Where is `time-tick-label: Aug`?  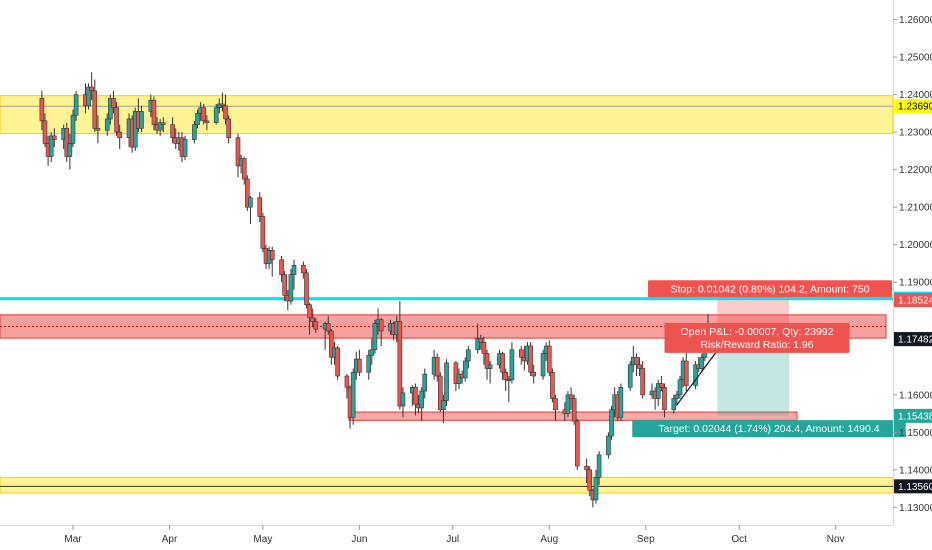
time-tick-label: Aug is located at coordinates (549, 539).